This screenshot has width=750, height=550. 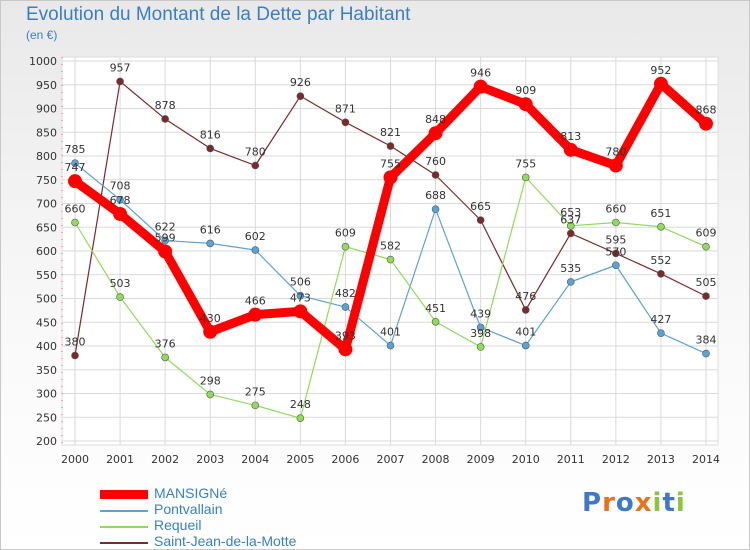 What do you see at coordinates (570, 212) in the screenshot?
I see `data-label: 653` at bounding box center [570, 212].